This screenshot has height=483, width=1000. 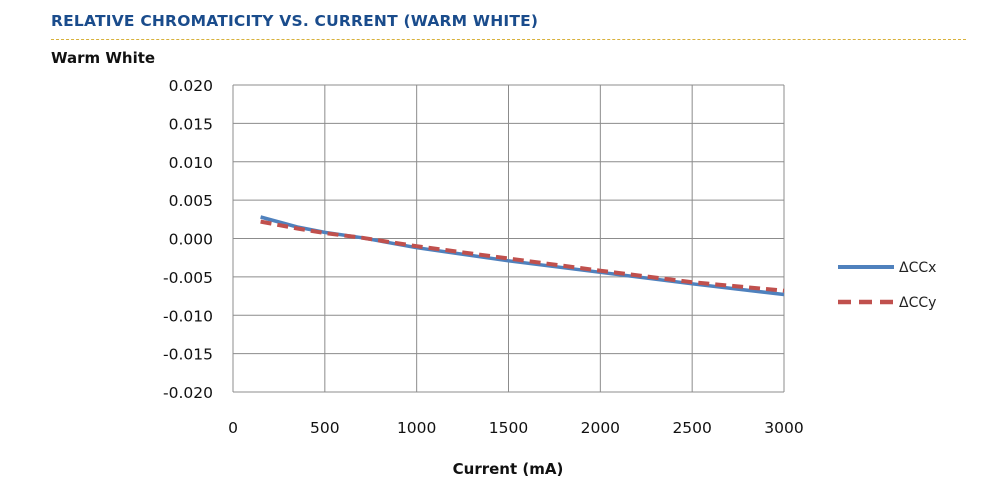 I want to click on x-tick-label: 2000, so click(x=600, y=428).